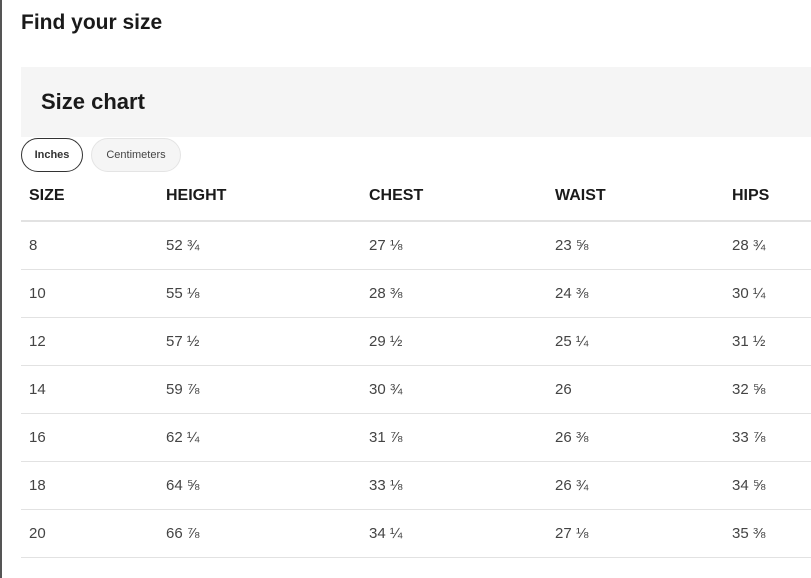 This screenshot has height=578, width=811. I want to click on table-row: 12 57 ½ 29 ½ 25 ¼ 31 ½, so click(416, 341).